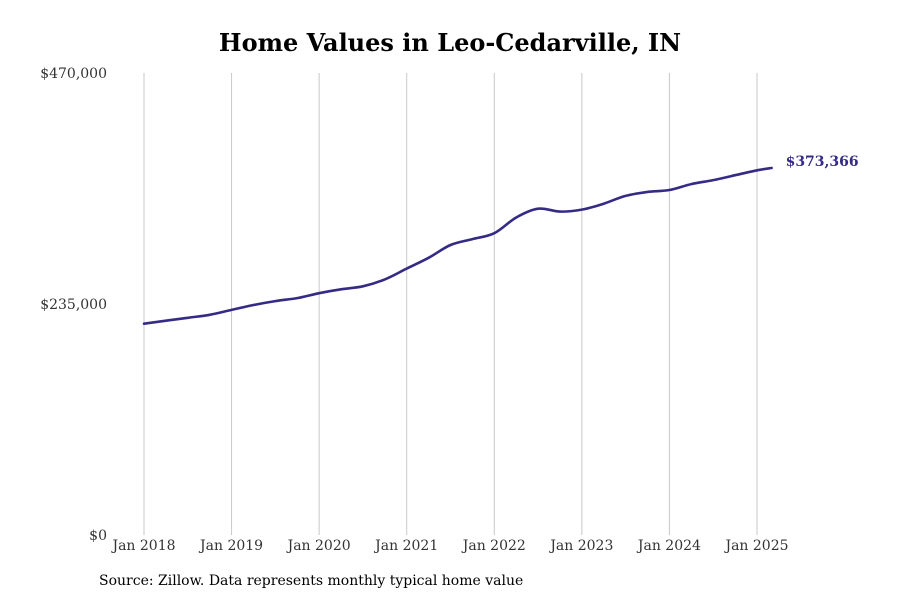 This screenshot has width=900, height=600. I want to click on x-tick-label: Jan 2018, so click(142, 546).